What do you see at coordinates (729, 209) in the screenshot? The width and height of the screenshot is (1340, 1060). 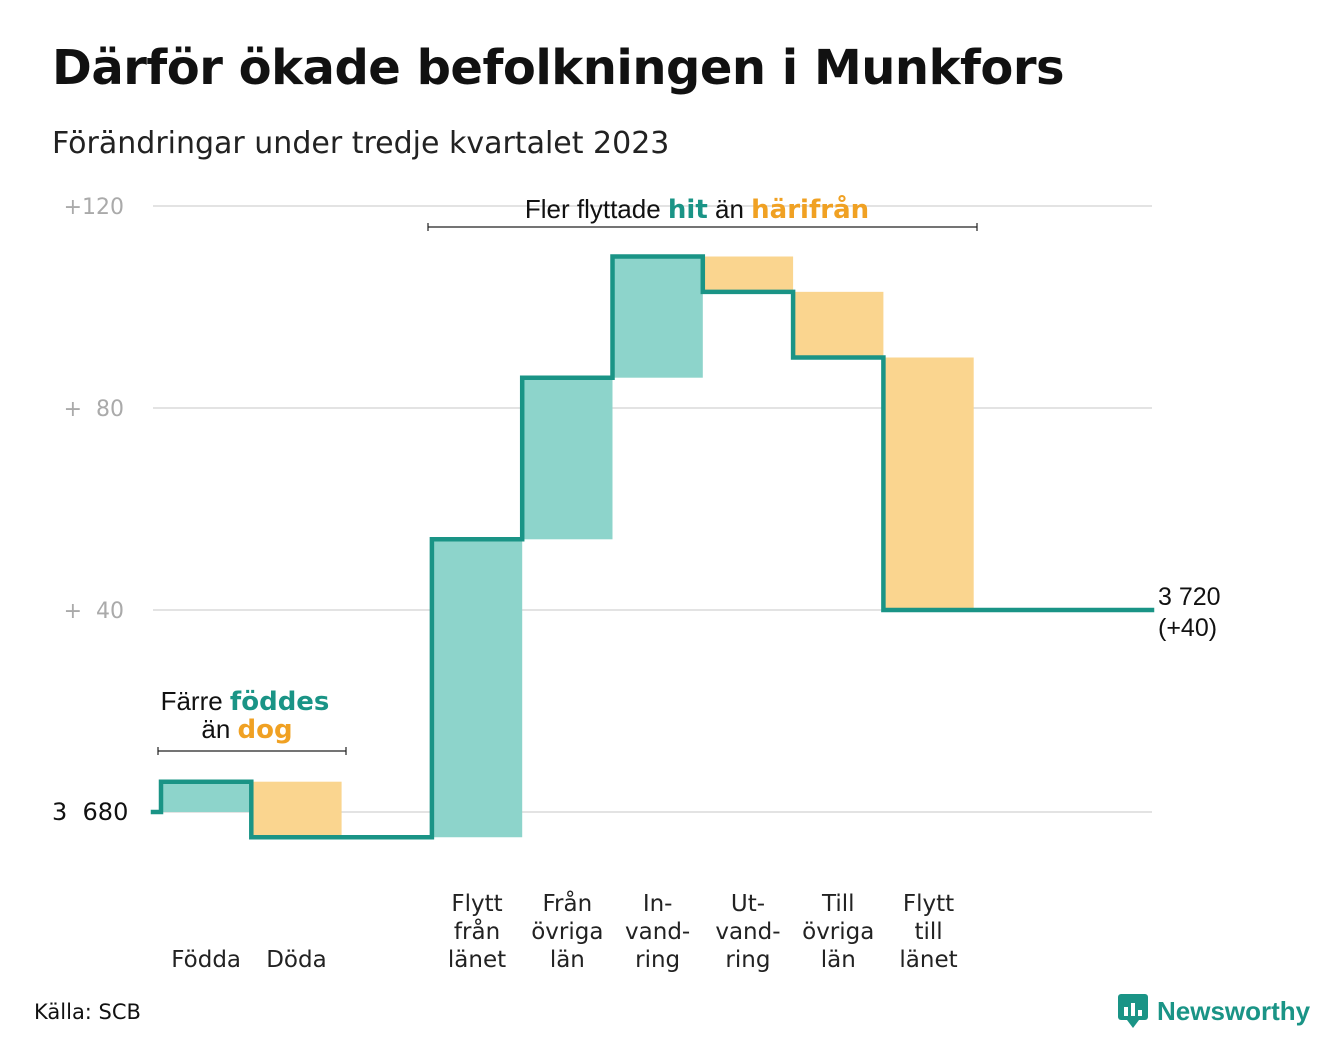 I see `annotation-migration-mid: än` at bounding box center [729, 209].